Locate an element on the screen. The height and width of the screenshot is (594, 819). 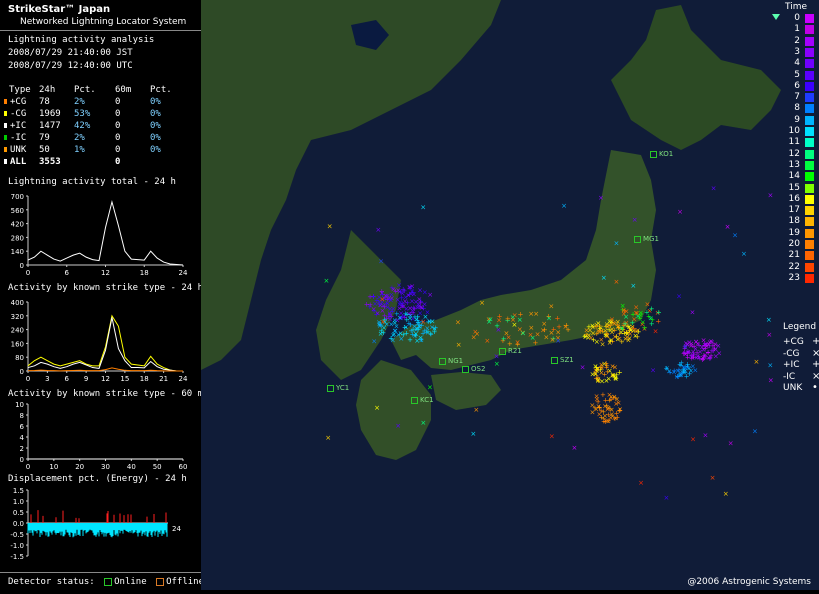
detector-KC1: KC1 is located at coordinates (422, 400).